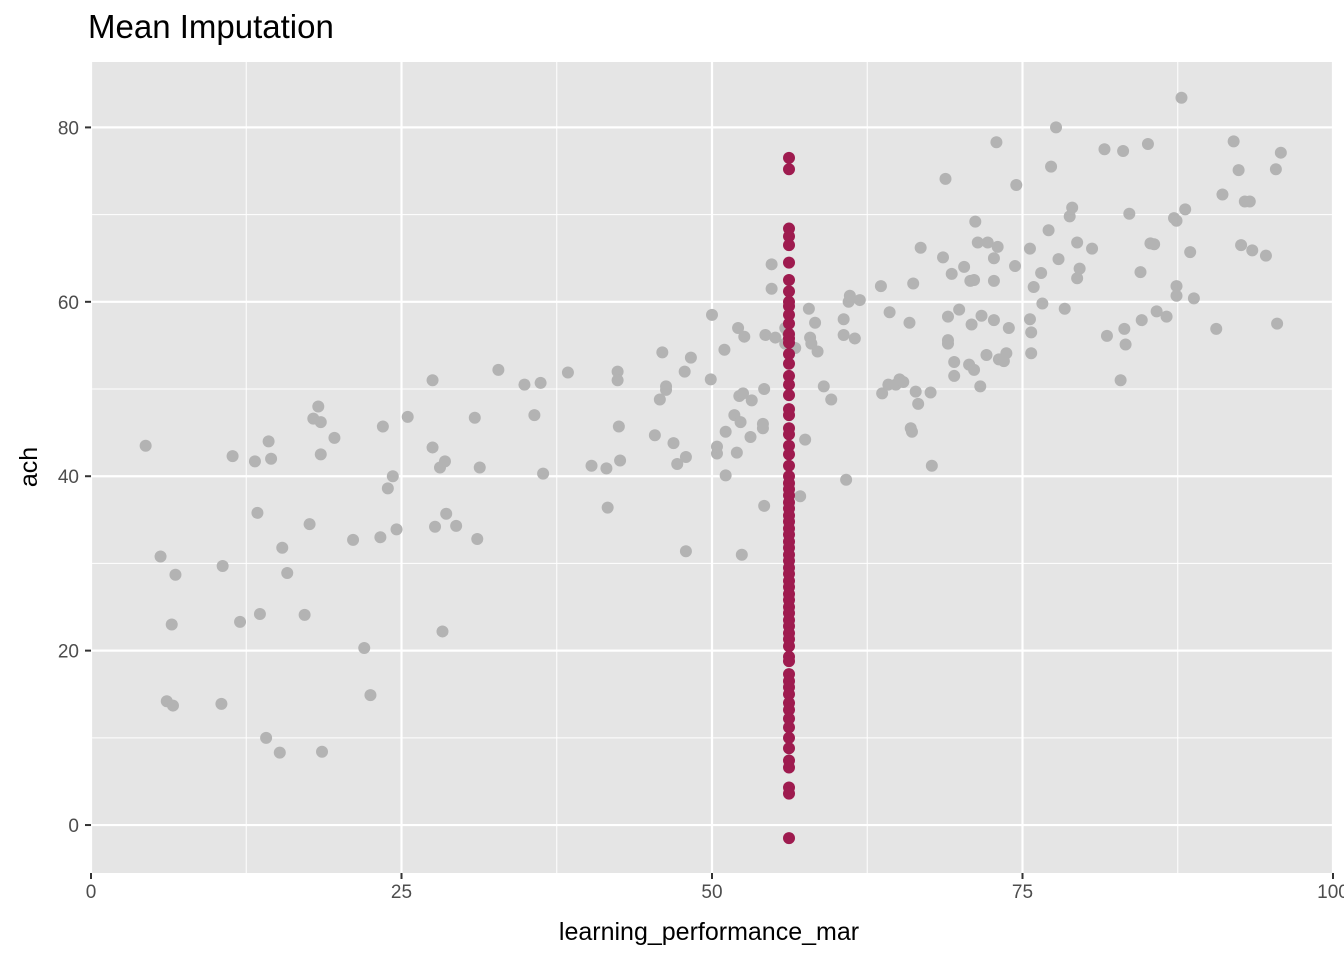  I want to click on x-tick-label: 0, so click(91, 892).